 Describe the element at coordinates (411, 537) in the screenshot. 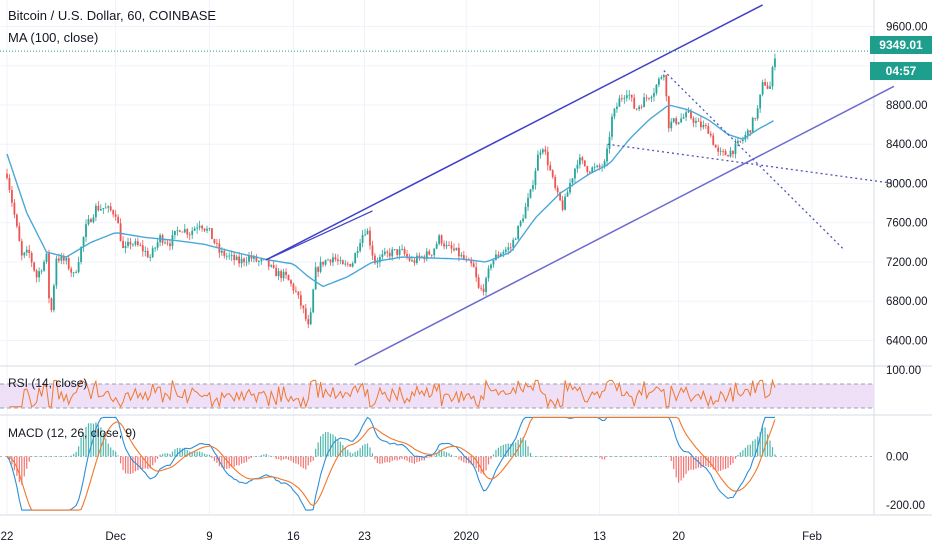

I see `time-axis: 22 Dec 9 16 23 2020 13 20 Feb` at that location.